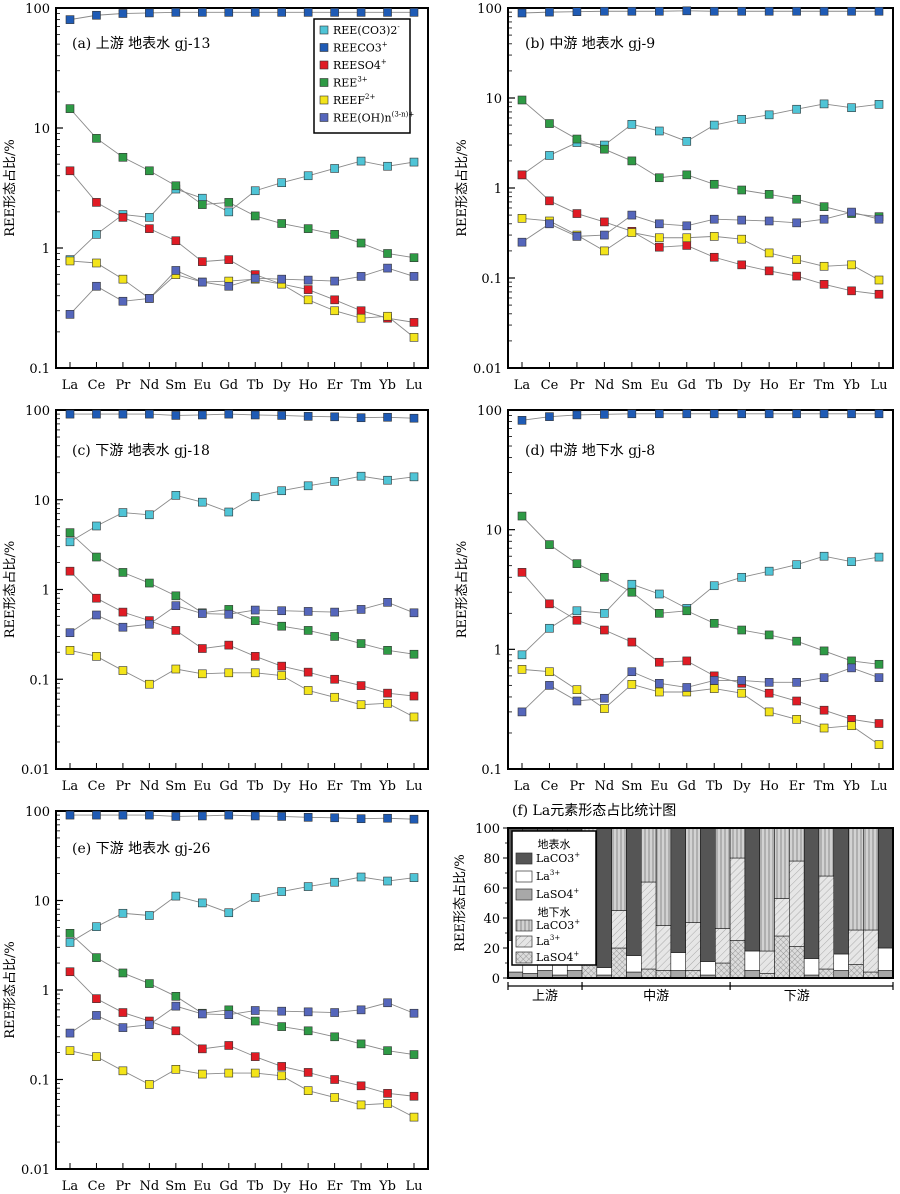  I want to click on legend-swatch, so click(324, 65).